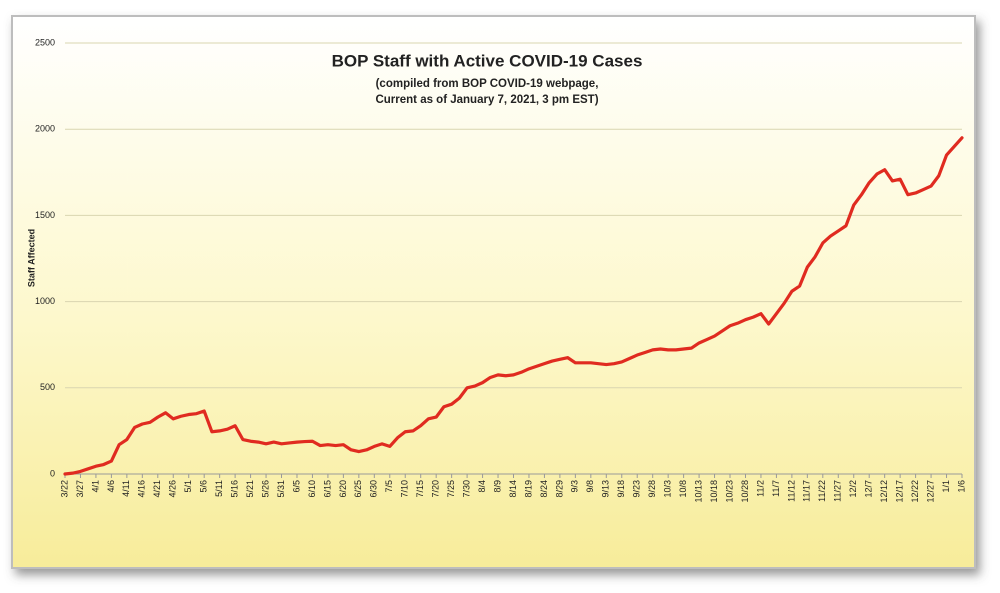 The image size is (1000, 593). What do you see at coordinates (265, 489) in the screenshot?
I see `x-tick-label: 5/26` at bounding box center [265, 489].